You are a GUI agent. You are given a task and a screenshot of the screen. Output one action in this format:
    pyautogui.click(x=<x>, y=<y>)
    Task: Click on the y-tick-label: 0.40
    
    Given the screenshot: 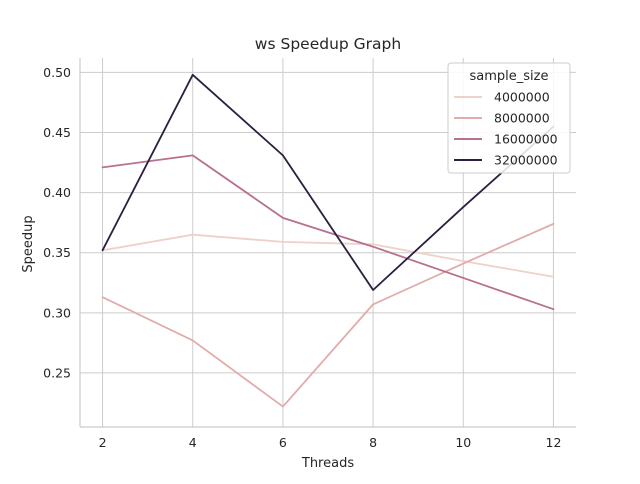 What is the action you would take?
    pyautogui.click(x=57, y=192)
    